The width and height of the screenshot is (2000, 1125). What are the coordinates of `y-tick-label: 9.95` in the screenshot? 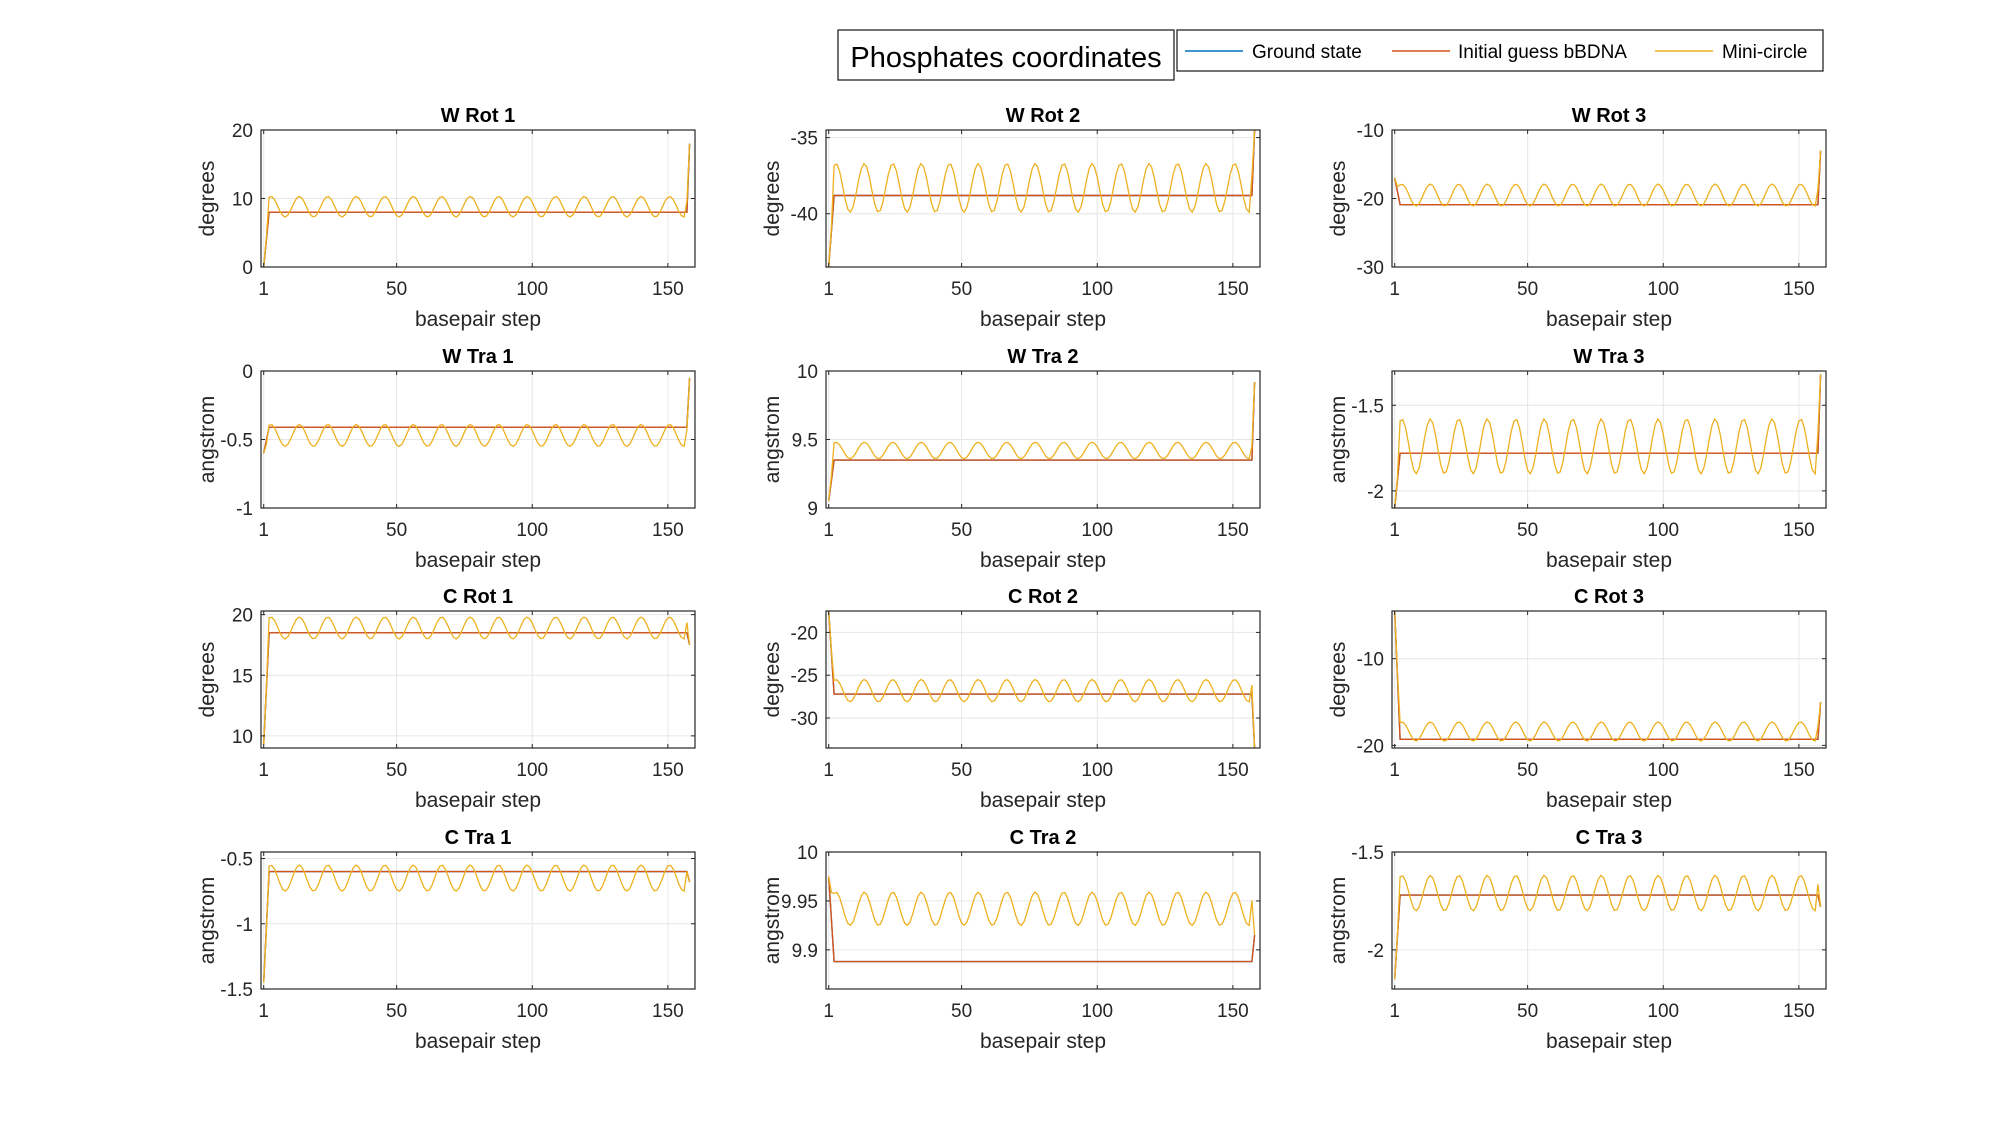 It's located at (799, 902).